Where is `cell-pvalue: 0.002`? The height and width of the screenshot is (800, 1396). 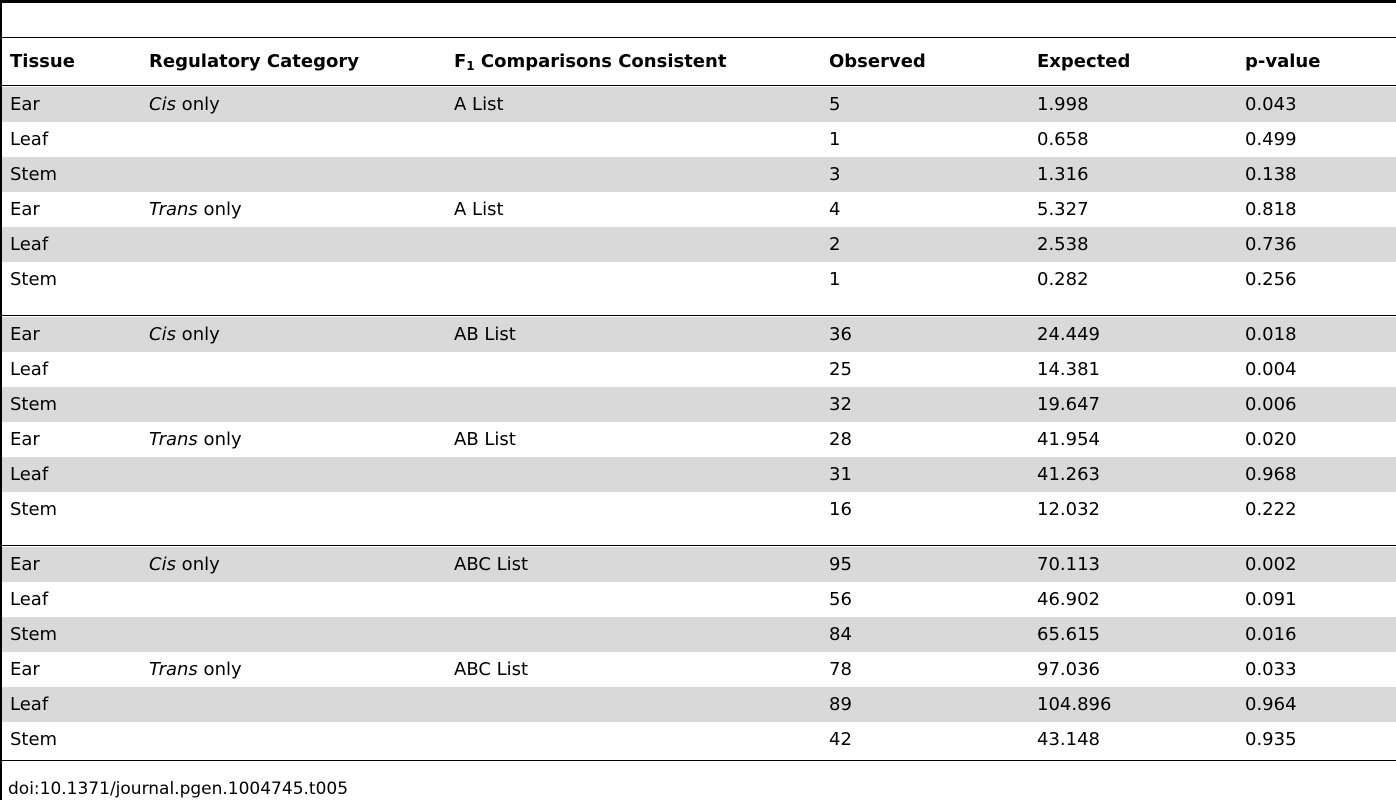
cell-pvalue: 0.002 is located at coordinates (1271, 564).